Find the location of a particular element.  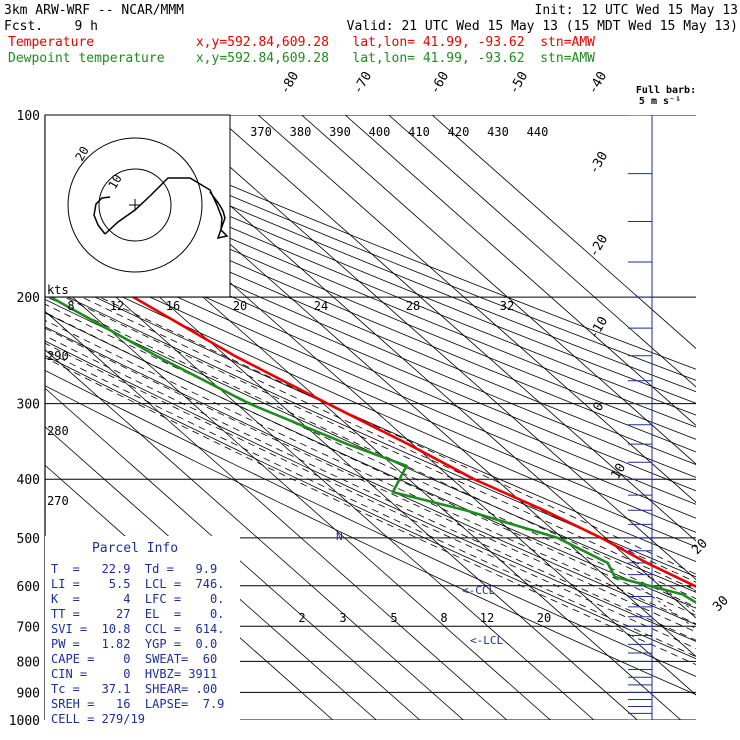

parcel-row: CELL = 279/19 is located at coordinates (98, 719).